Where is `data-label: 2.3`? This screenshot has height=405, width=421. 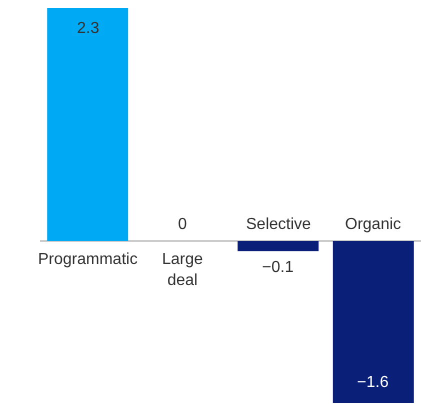
data-label: 2.3 is located at coordinates (88, 28).